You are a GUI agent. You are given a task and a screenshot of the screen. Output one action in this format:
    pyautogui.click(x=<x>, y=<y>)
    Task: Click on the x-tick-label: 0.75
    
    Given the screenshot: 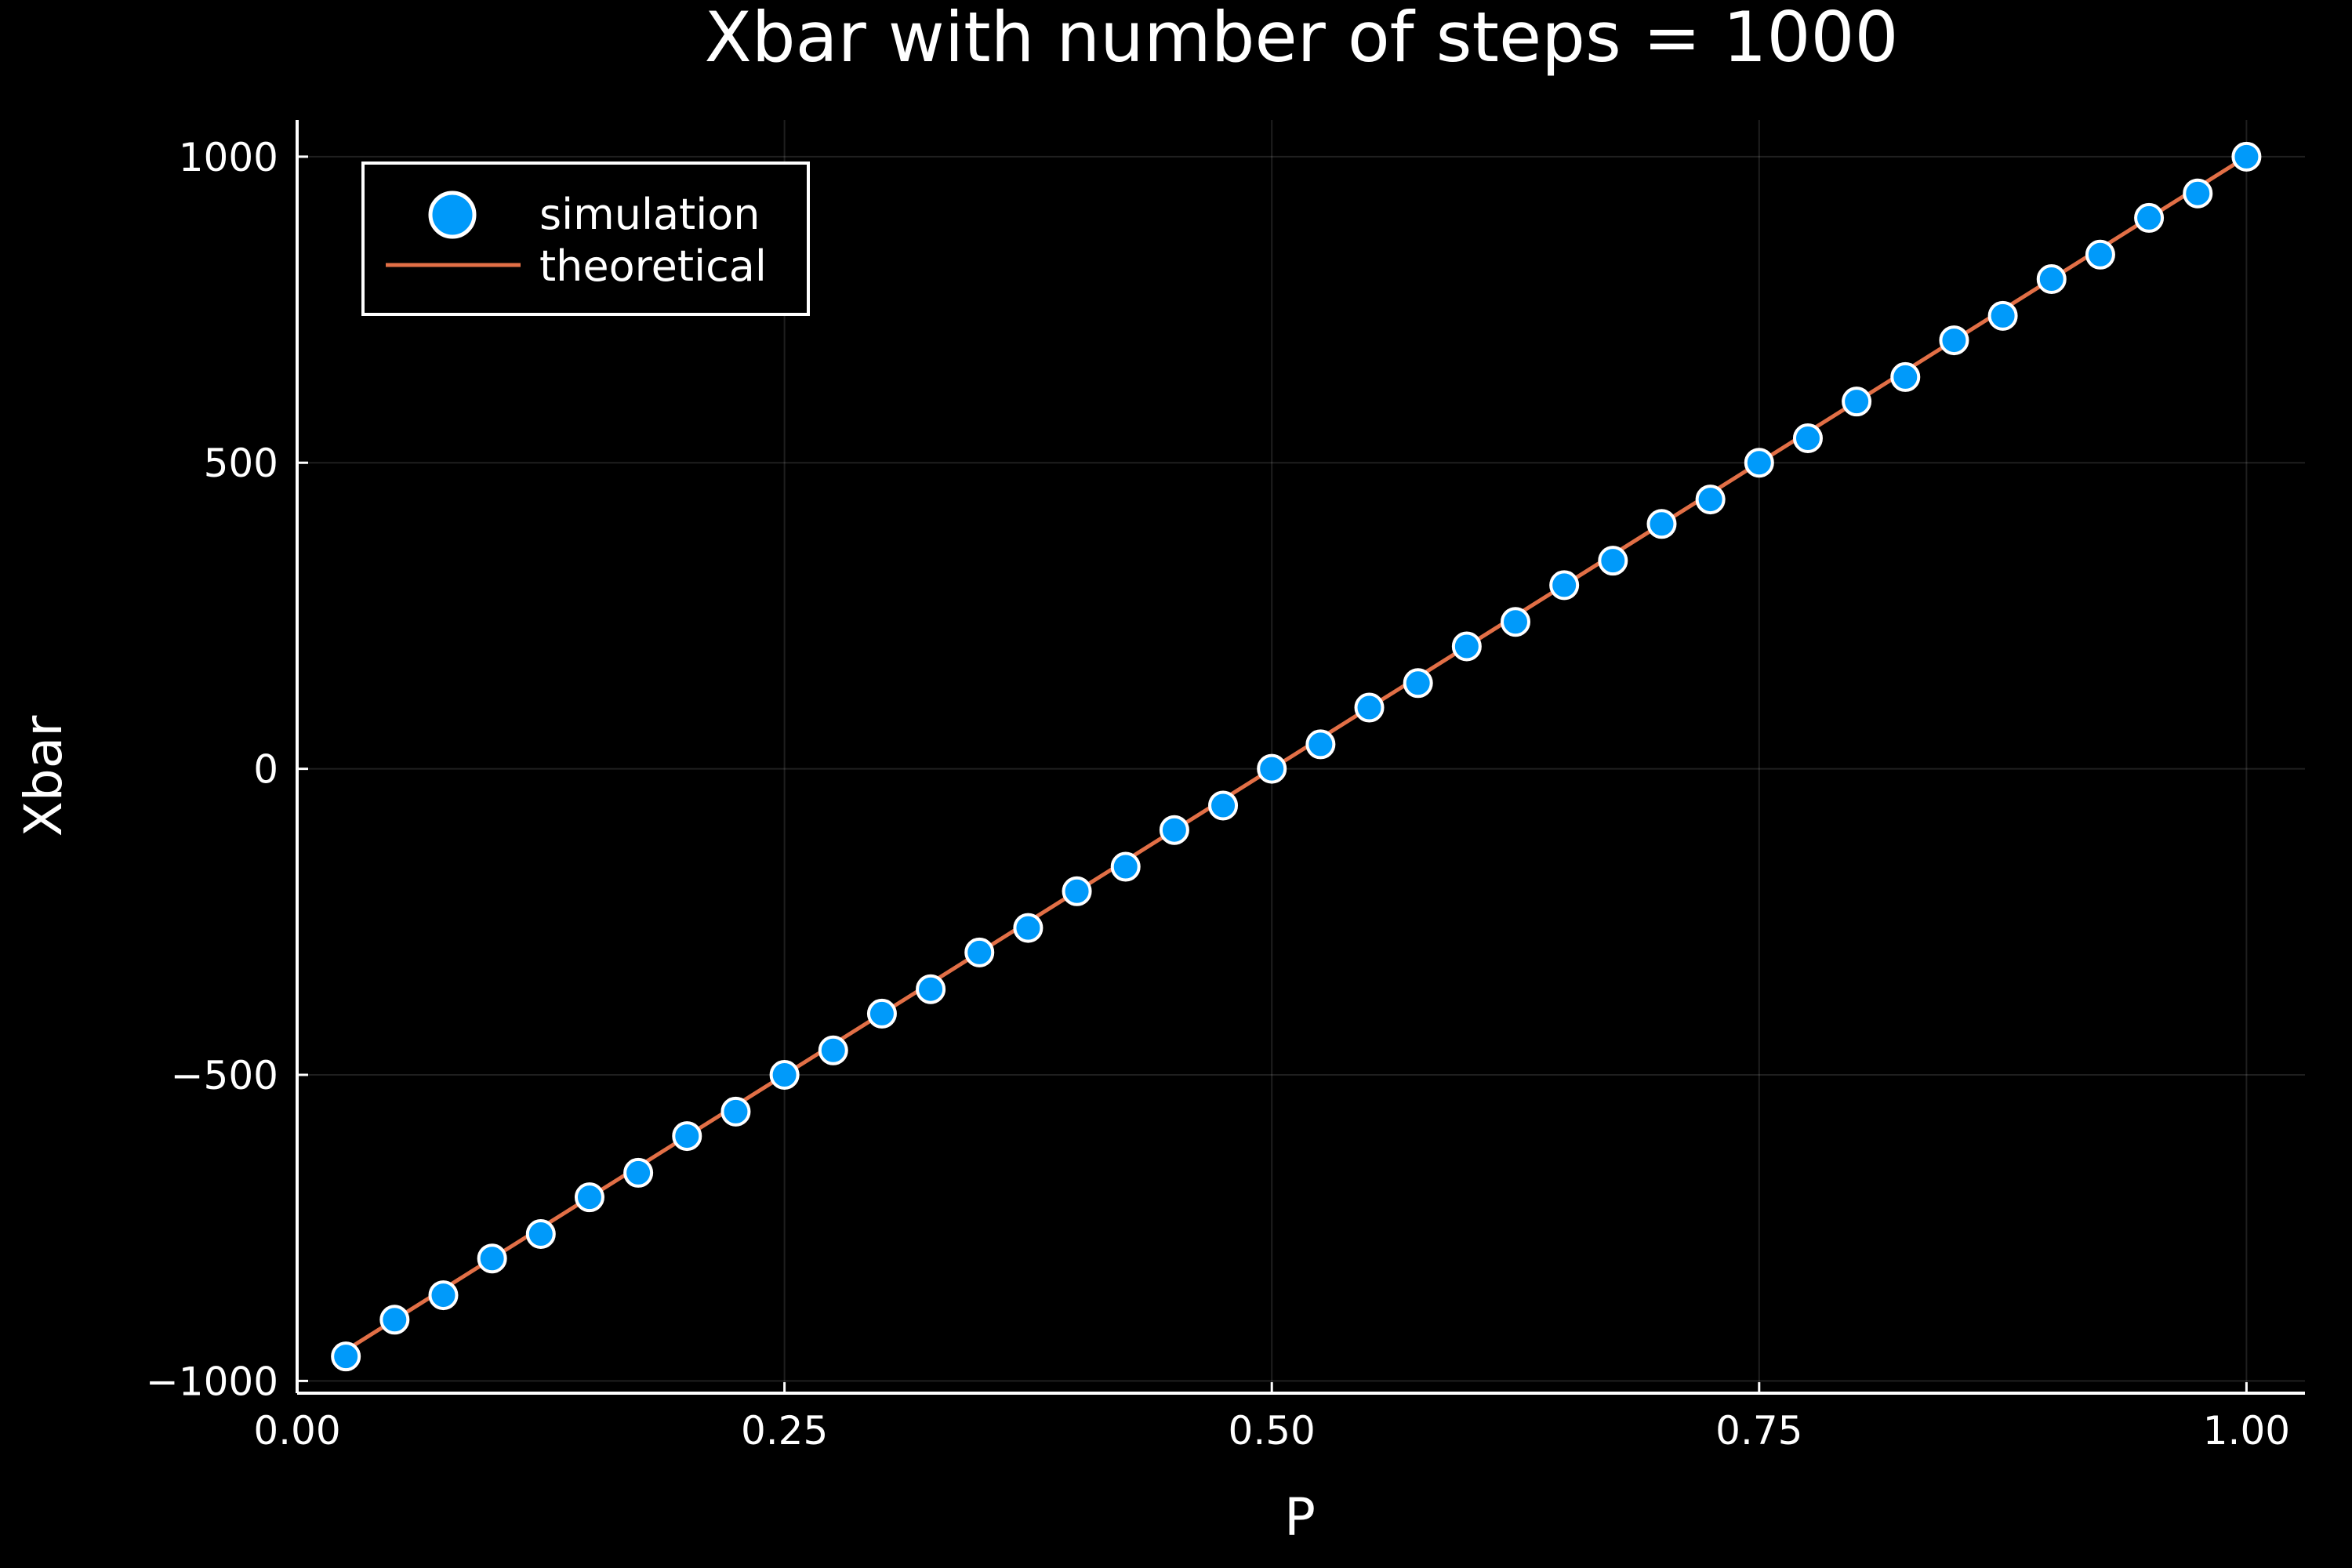 What is the action you would take?
    pyautogui.click(x=1758, y=1431)
    